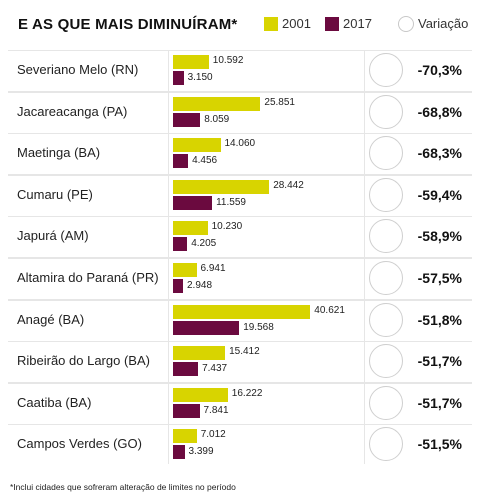 The height and width of the screenshot is (502, 480). I want to click on chart-row: Maetinga (BA) 14.060 4.456 -68,3%, so click(240, 154).